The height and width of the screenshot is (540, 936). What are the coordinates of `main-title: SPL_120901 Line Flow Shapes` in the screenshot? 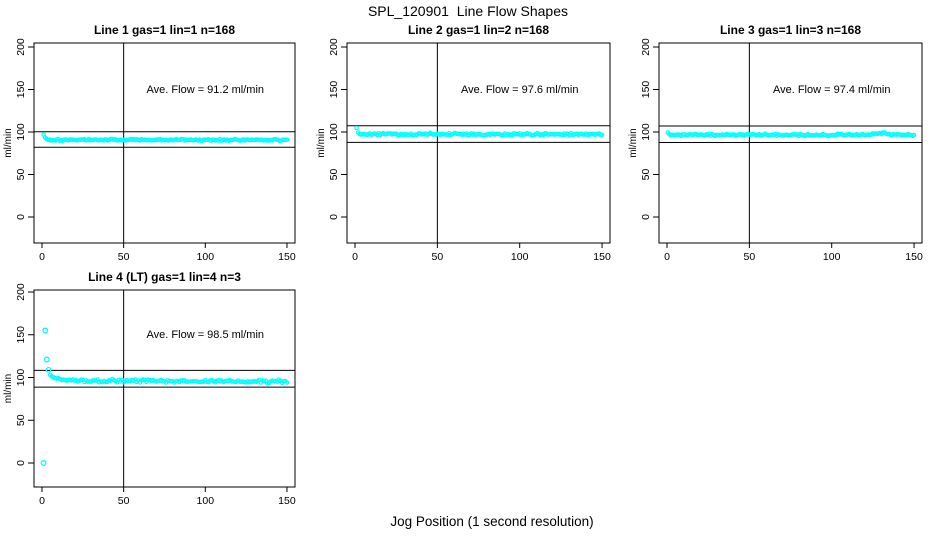 It's located at (468, 11).